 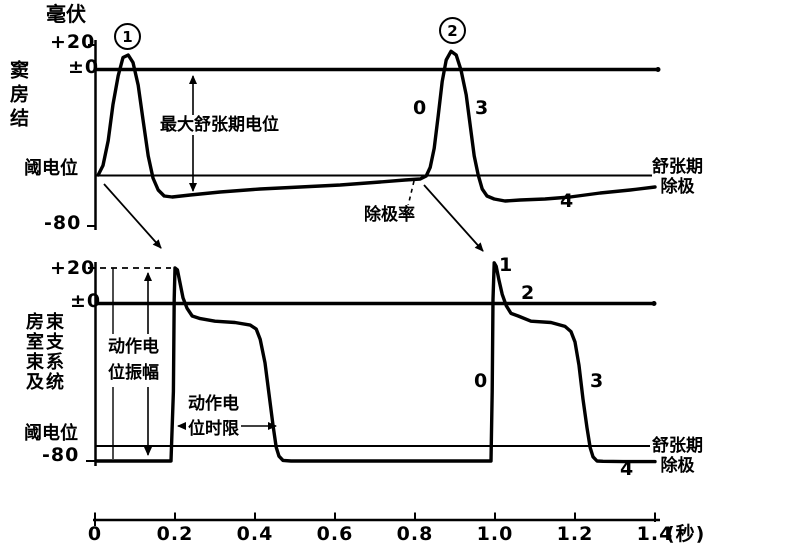 I want to click on depolarization-rate-leader-line, so click(x=411, y=193).